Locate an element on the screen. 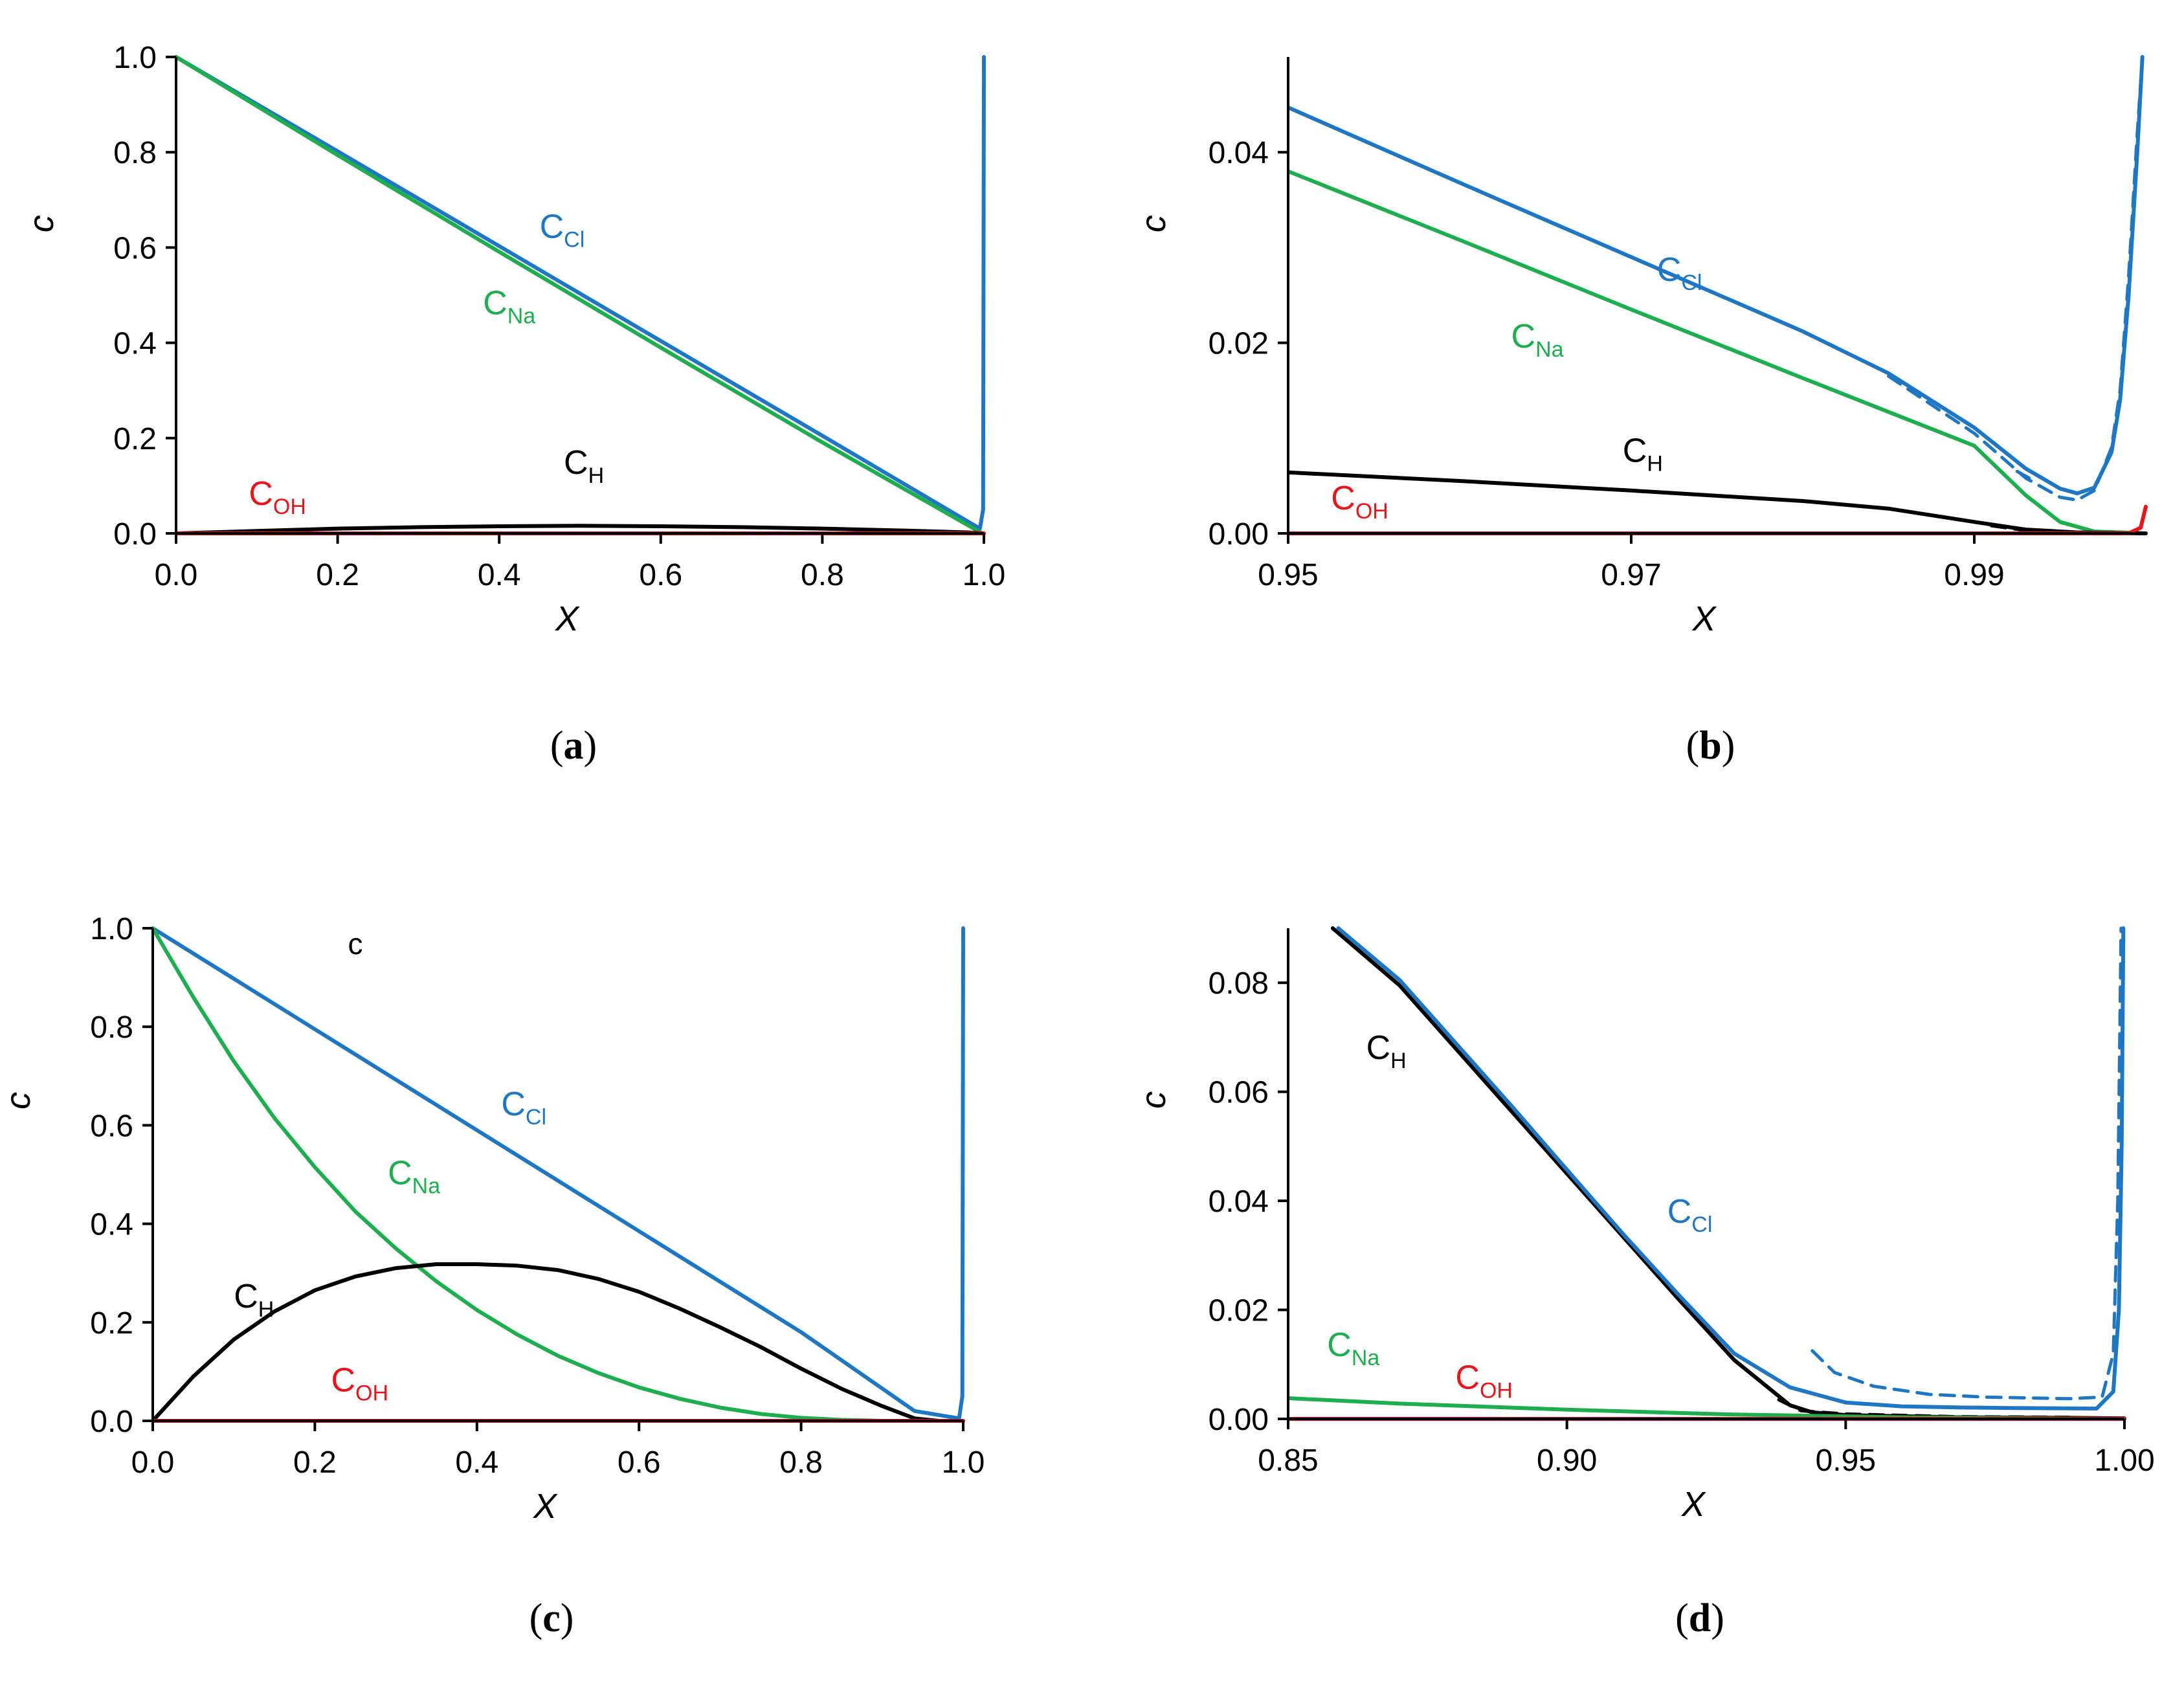 The width and height of the screenshot is (2184, 1683). panel-caption: (c) is located at coordinates (552, 1618).